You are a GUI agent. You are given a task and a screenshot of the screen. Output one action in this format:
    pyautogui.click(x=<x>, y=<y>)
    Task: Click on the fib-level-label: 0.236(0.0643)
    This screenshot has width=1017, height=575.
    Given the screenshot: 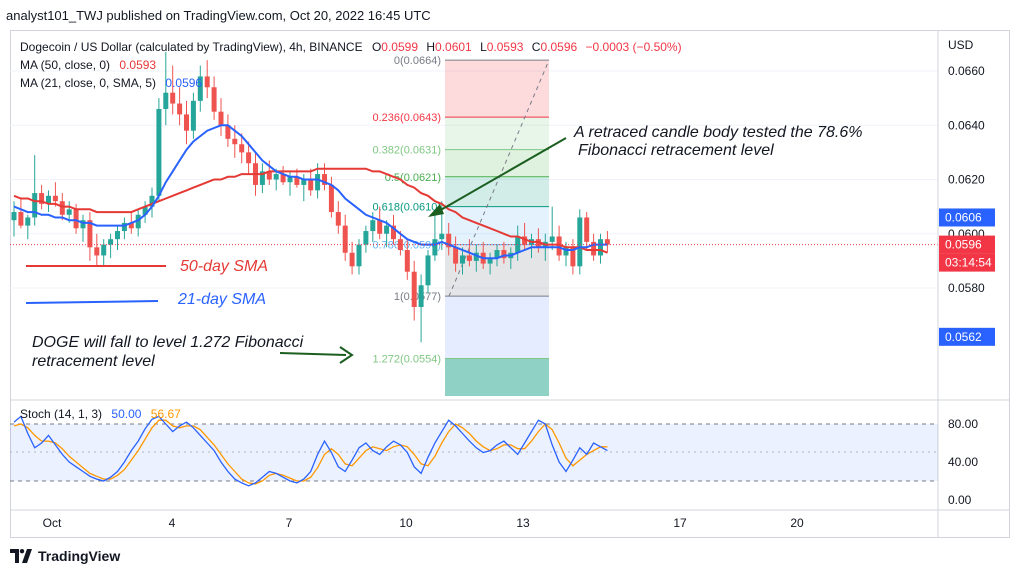 What is the action you would take?
    pyautogui.click(x=407, y=118)
    